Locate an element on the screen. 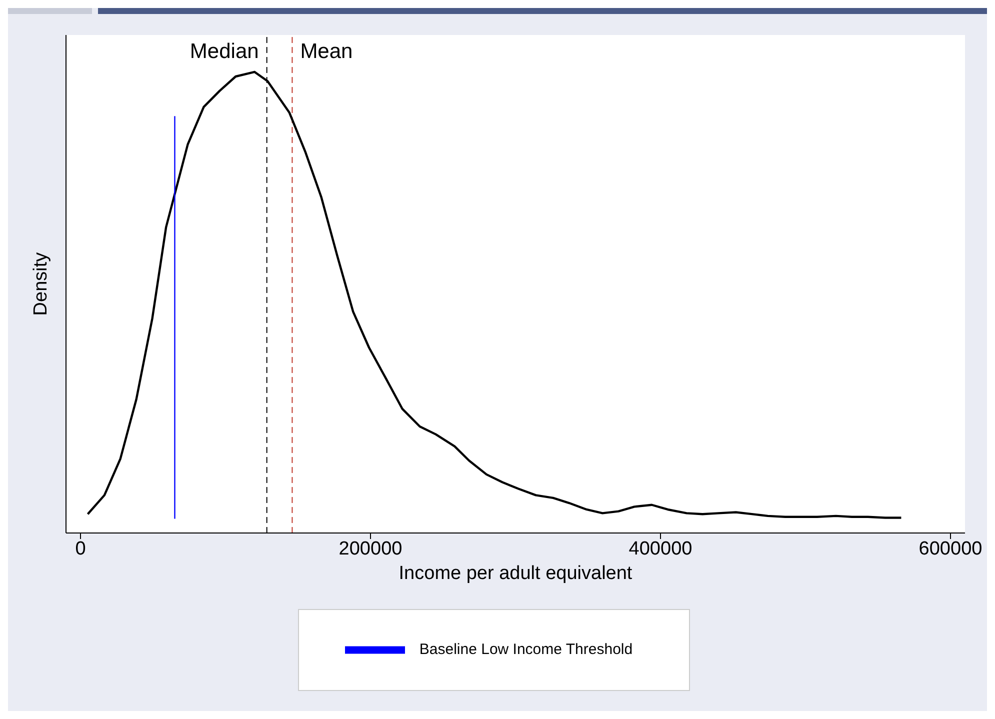 The height and width of the screenshot is (719, 995). ref-line-label: Mean is located at coordinates (326, 51).